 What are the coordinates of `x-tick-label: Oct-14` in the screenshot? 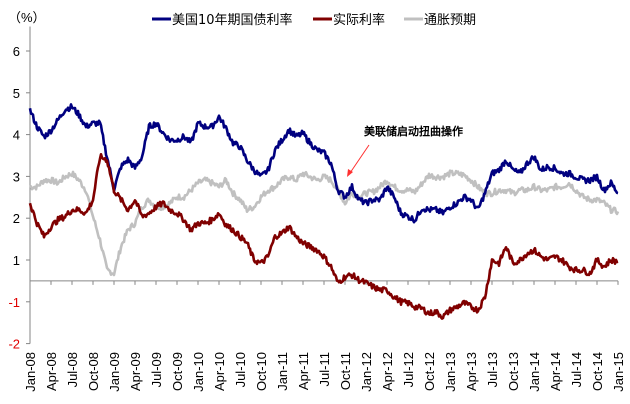 It's located at (597, 371).